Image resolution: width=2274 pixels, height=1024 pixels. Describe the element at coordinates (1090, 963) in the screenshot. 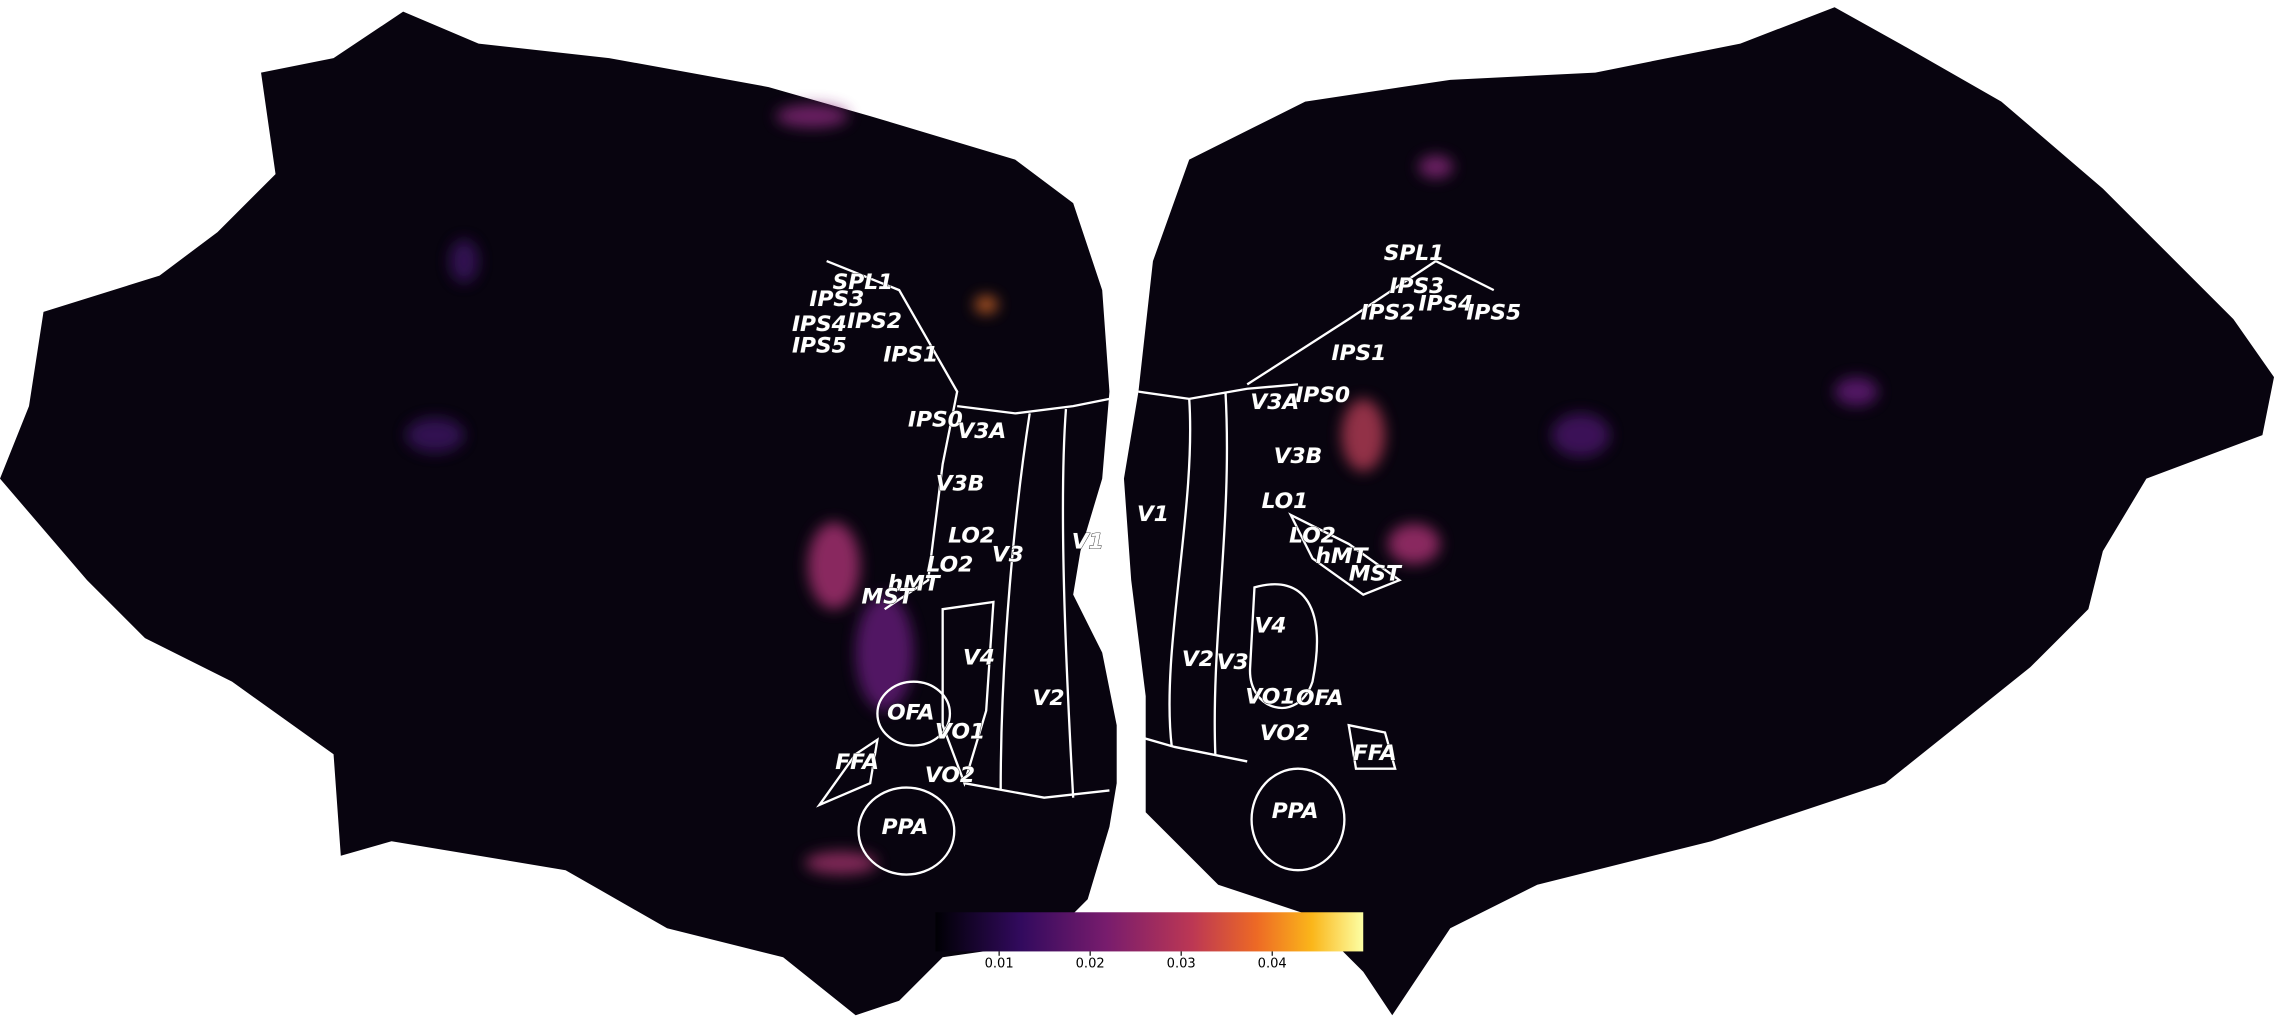

I see `colorbar-tick-label: 0.02` at that location.